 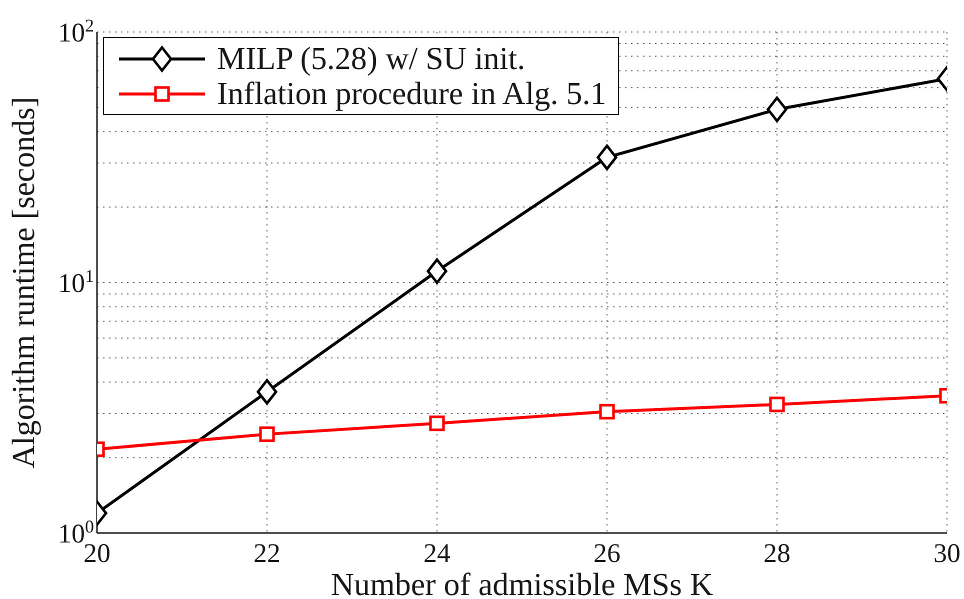 What do you see at coordinates (76, 31) in the screenshot?
I see `y-tick-label: 10$^{2}$` at bounding box center [76, 31].